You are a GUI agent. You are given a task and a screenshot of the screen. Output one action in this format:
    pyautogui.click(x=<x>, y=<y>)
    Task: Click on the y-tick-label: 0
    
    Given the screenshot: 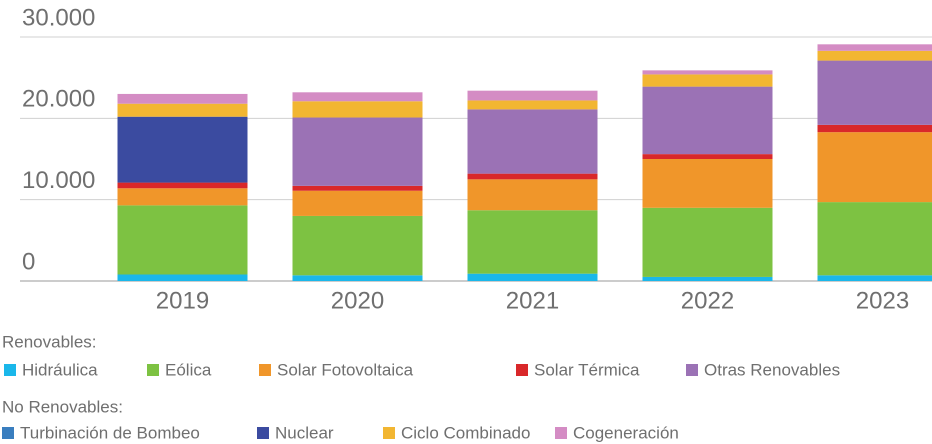 What is the action you would take?
    pyautogui.click(x=28, y=261)
    